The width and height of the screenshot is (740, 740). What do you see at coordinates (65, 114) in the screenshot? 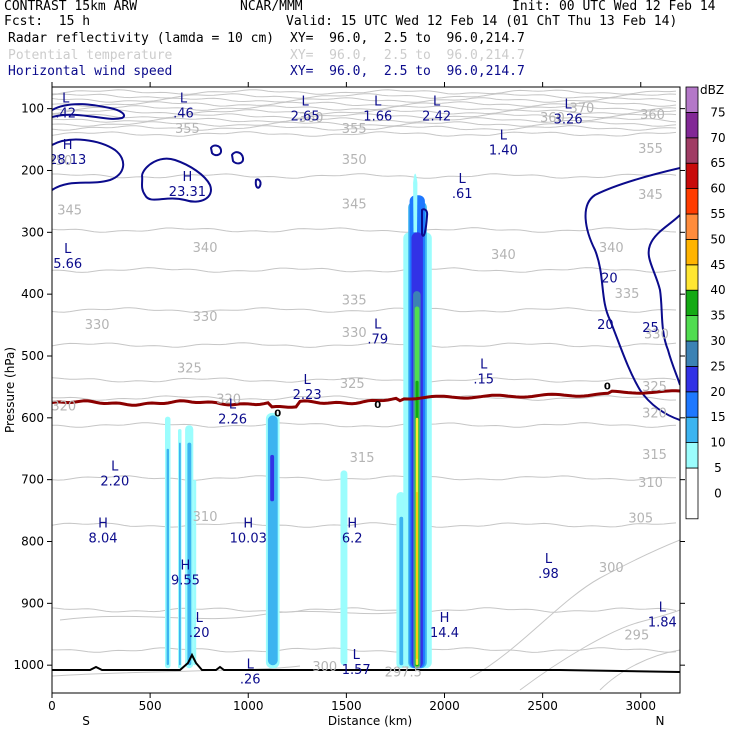
I see `extremum-value: .42` at bounding box center [65, 114].